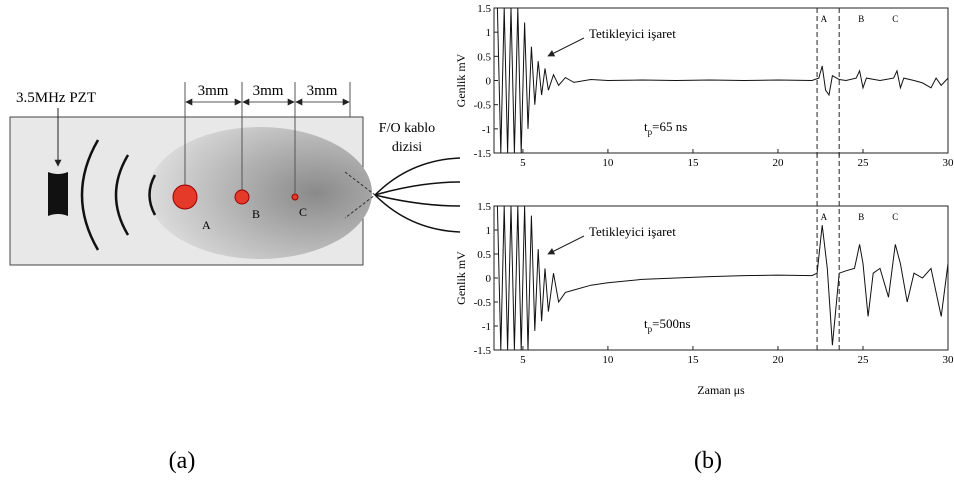 The height and width of the screenshot is (487, 954). I want to click on pzt, so click(58, 194).